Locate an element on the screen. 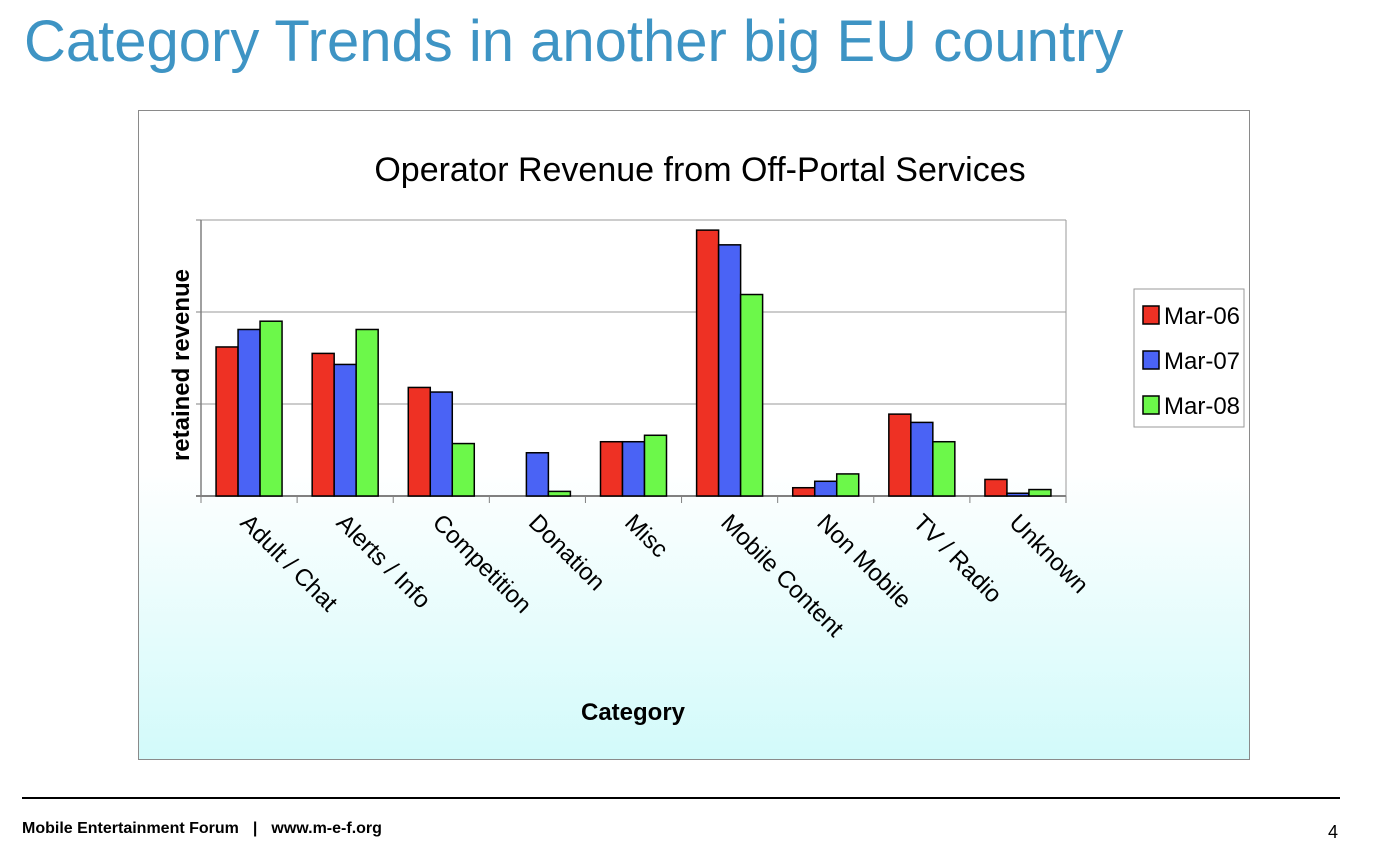  legend-label: Mar-06 is located at coordinates (1202, 316).